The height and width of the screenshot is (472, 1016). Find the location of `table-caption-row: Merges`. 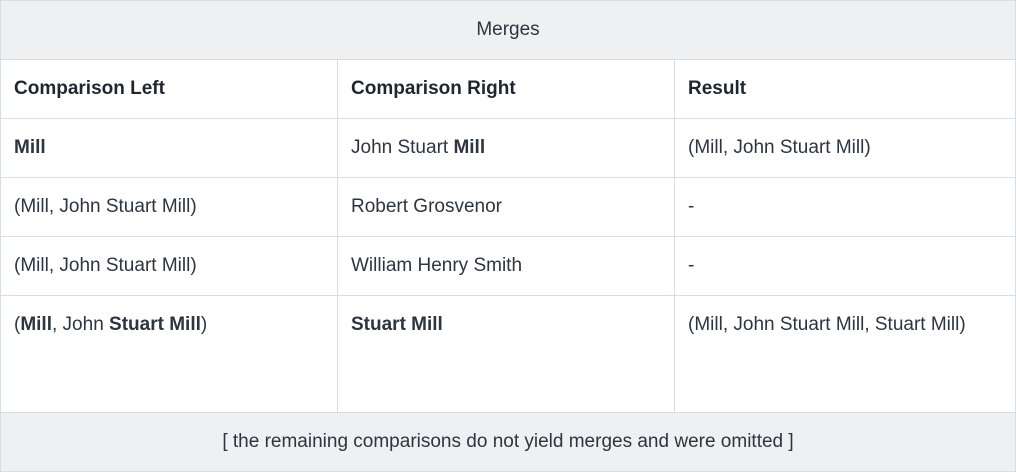

table-caption-row: Merges is located at coordinates (508, 30).